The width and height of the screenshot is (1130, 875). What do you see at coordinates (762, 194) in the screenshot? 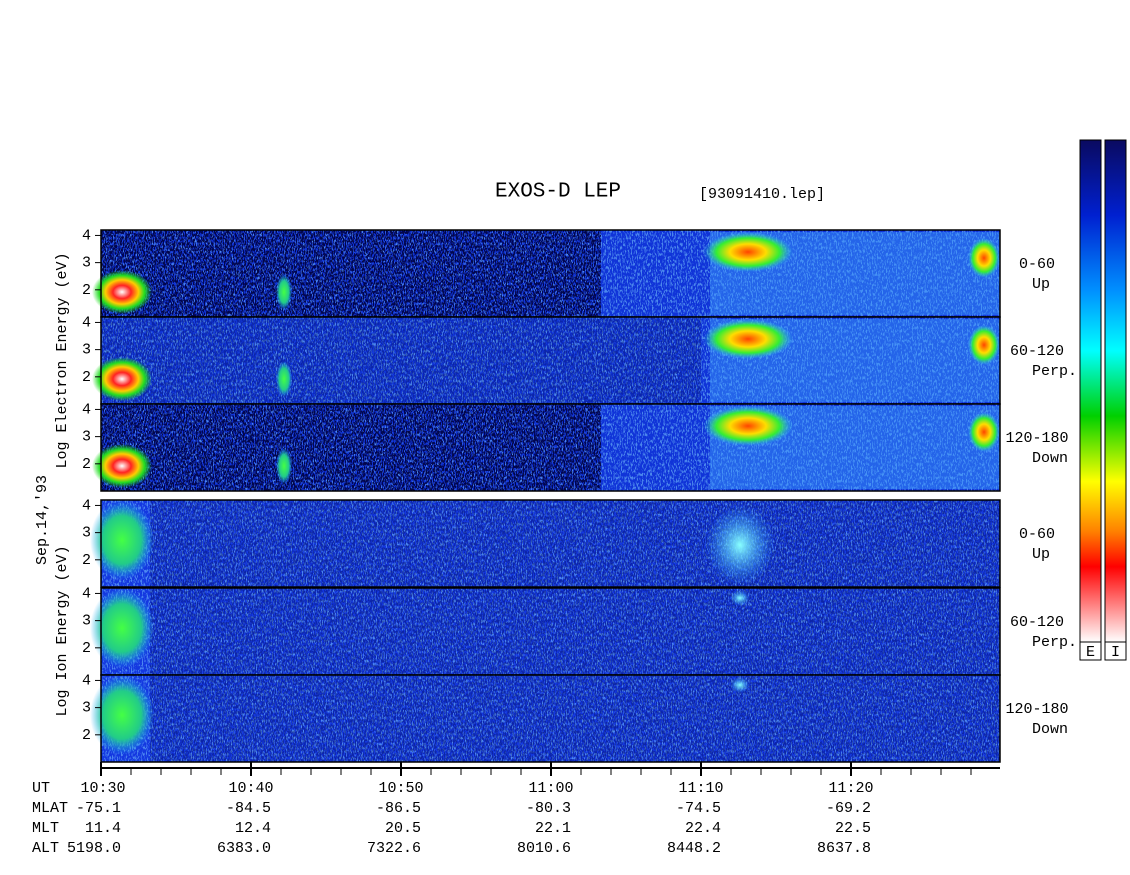
I see `file-name: [93091410.lep]` at bounding box center [762, 194].